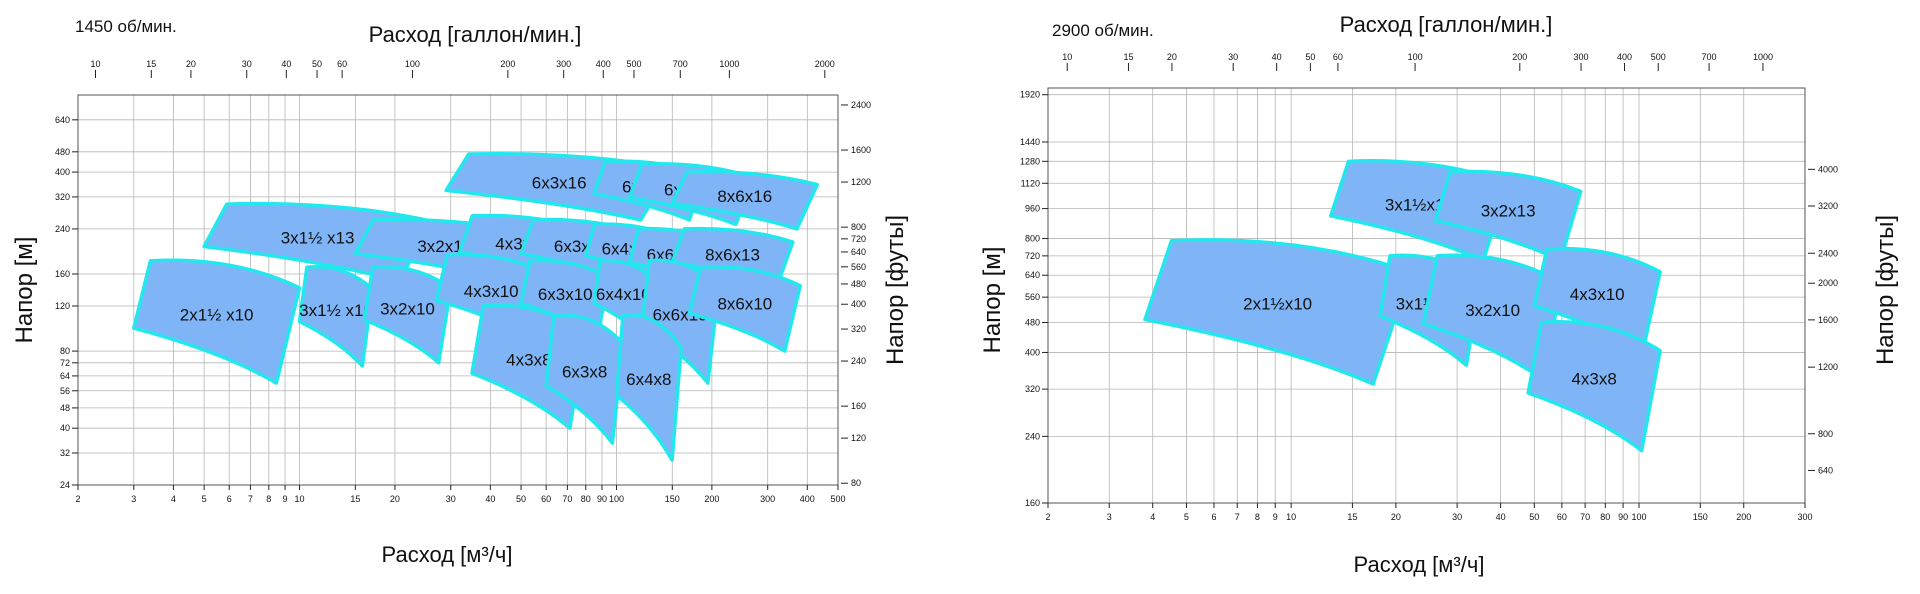 This screenshot has height=594, width=1920. I want to click on x-tick-label: 80, so click(586, 499).